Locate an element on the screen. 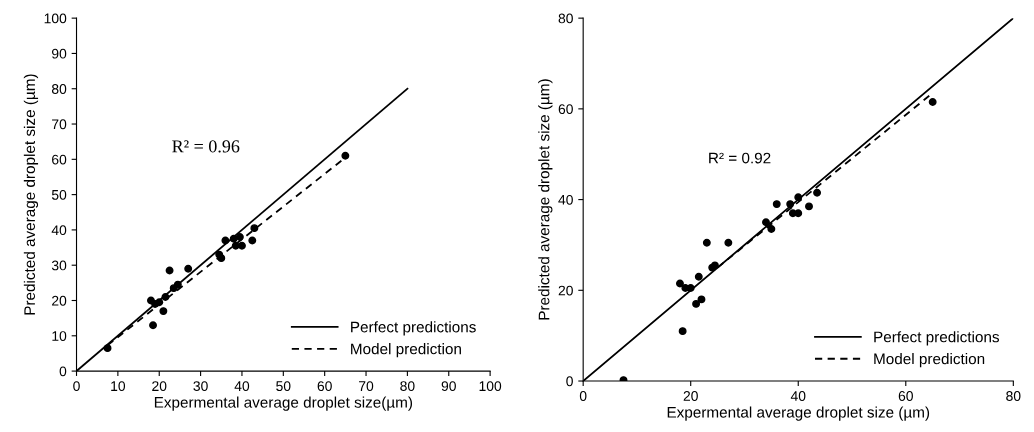 Image resolution: width=1034 pixels, height=432 pixels. x-tick-label: 70 is located at coordinates (366, 386).